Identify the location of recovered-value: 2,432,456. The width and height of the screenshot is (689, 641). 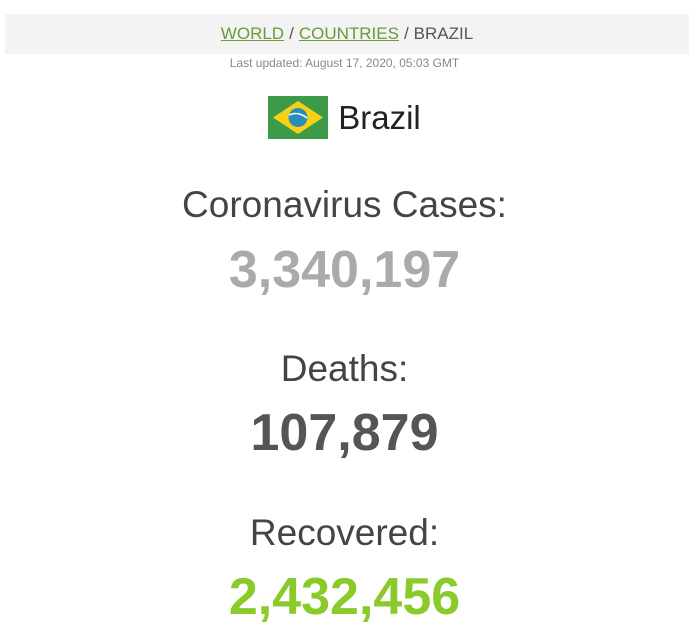
(344, 597).